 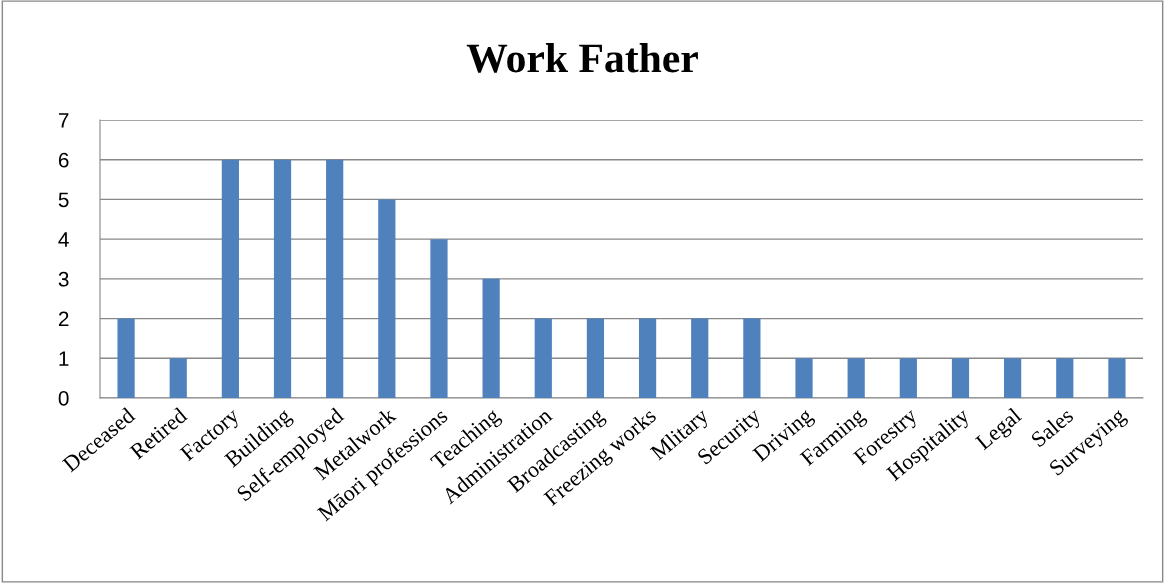 What do you see at coordinates (63, 319) in the screenshot?
I see `y-tick-label: 2` at bounding box center [63, 319].